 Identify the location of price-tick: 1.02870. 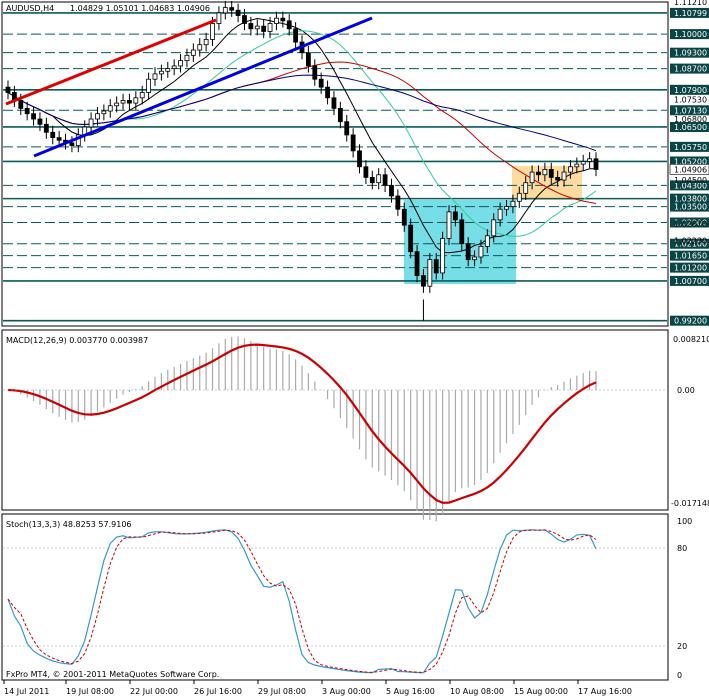
(690, 223).